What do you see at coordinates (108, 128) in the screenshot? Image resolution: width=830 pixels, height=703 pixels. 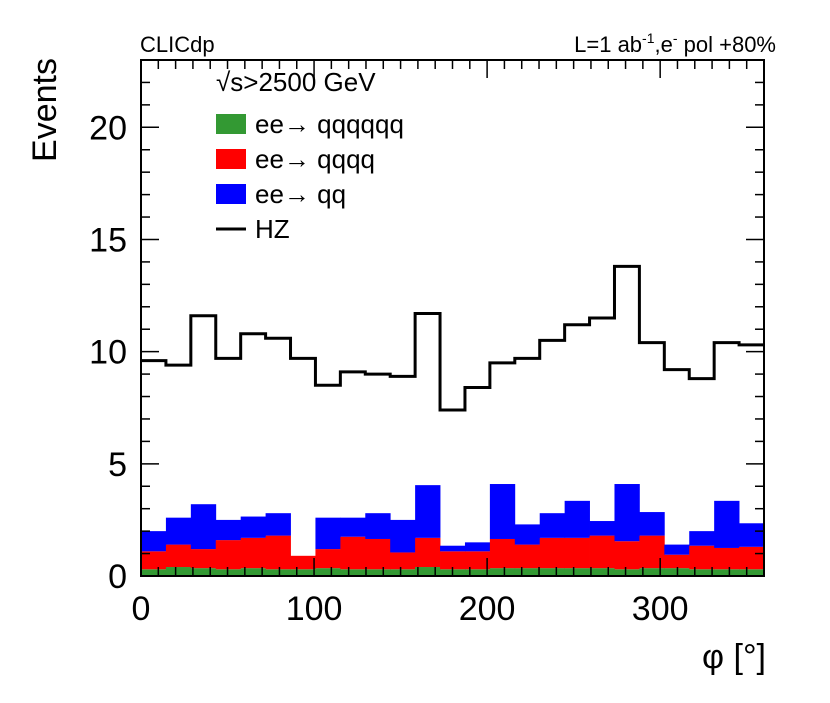 I see `y-tick-label-20: 20` at bounding box center [108, 128].